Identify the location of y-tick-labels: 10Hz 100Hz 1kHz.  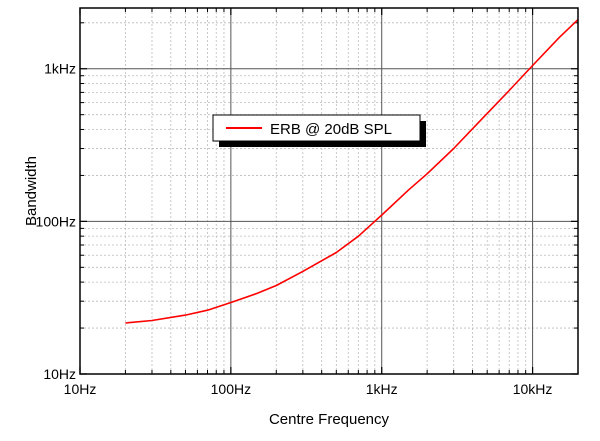
(56, 221).